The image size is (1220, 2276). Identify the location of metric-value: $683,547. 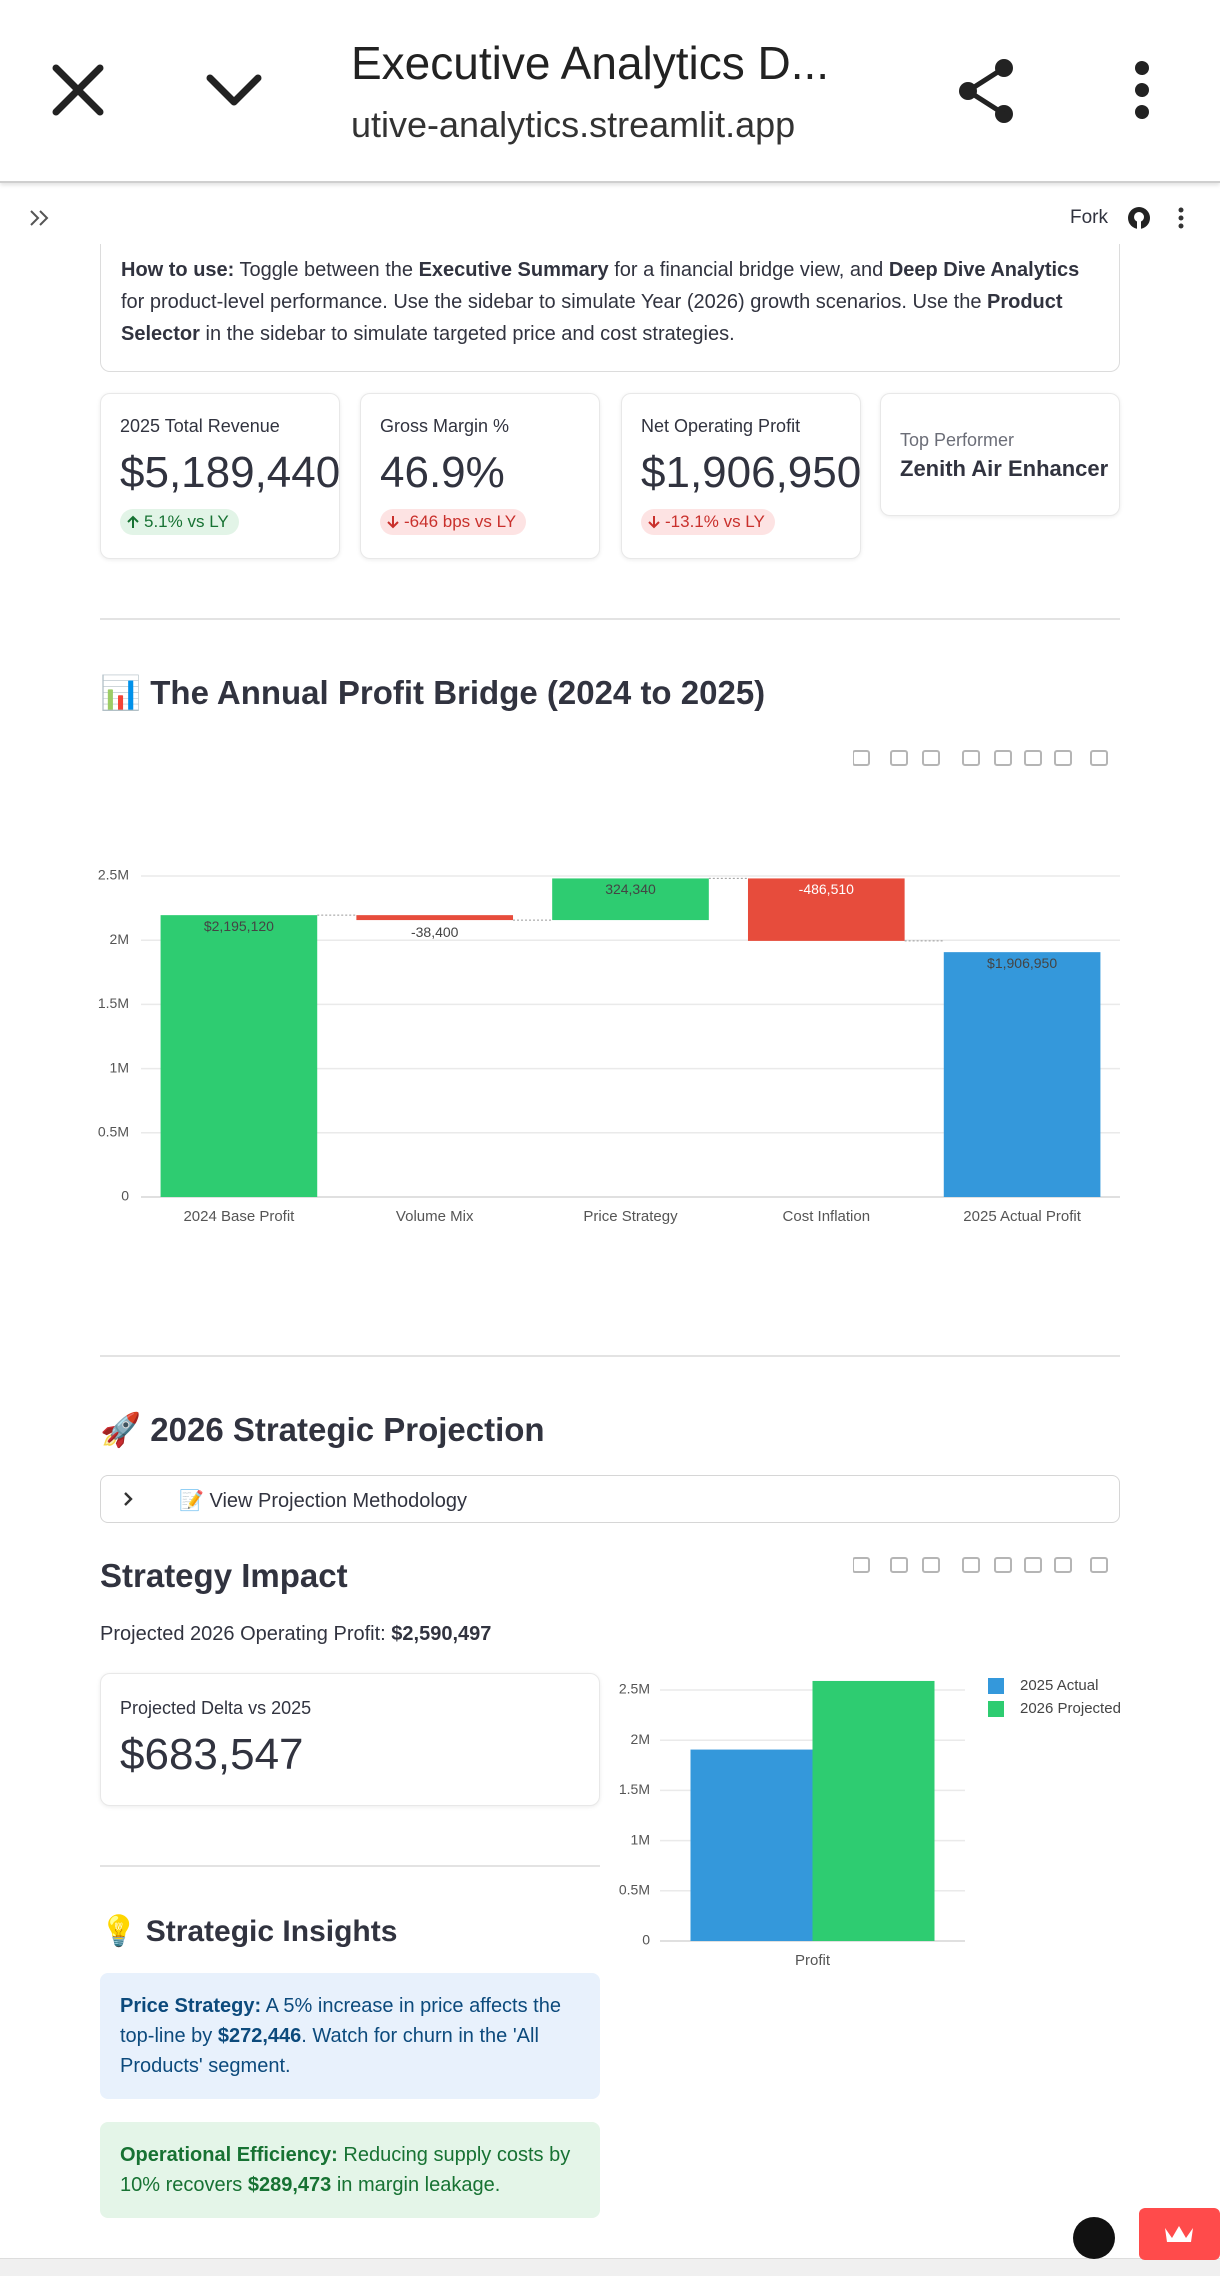
(212, 1754).